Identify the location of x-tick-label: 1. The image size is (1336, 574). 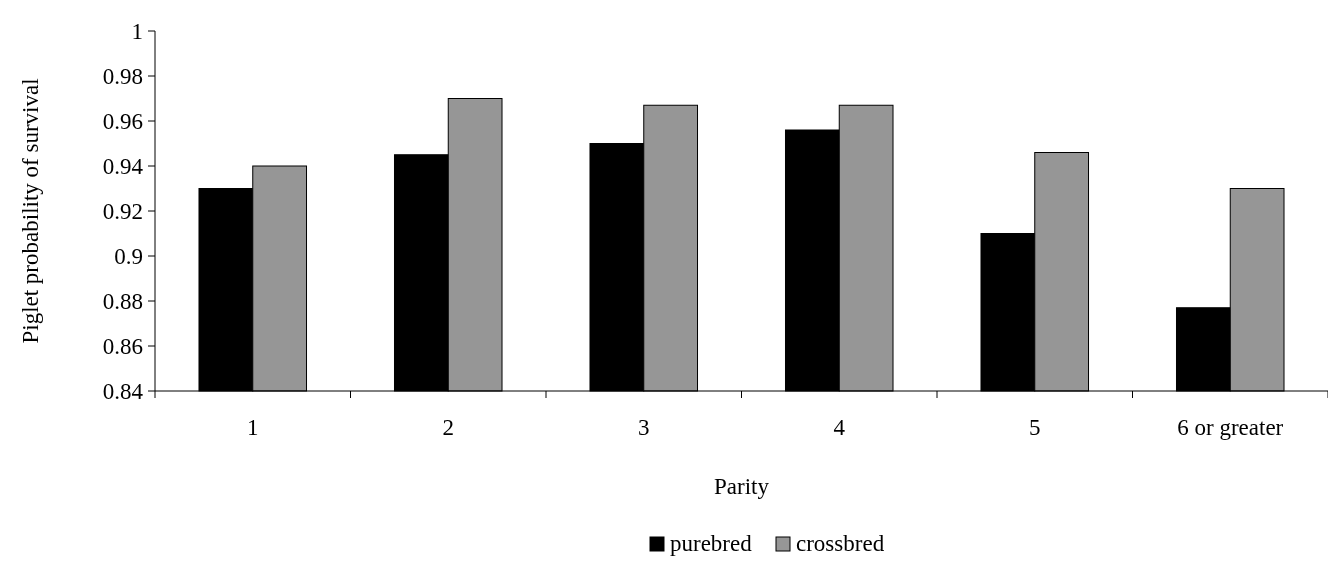
(253, 427).